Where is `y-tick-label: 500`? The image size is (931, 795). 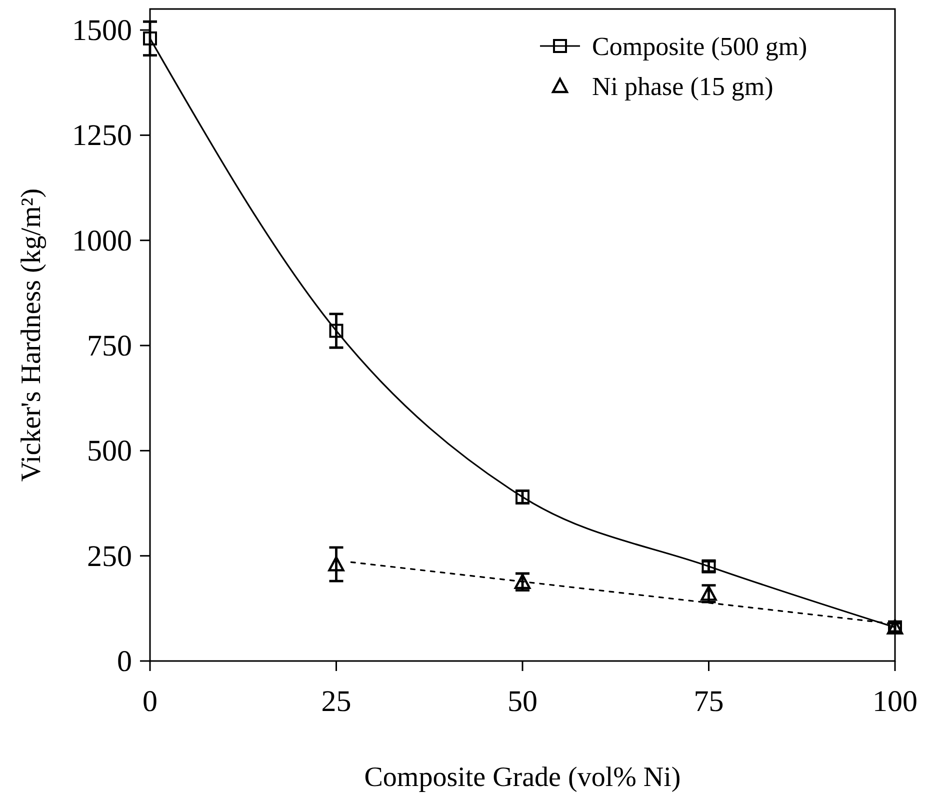
y-tick-label: 500 is located at coordinates (109, 451).